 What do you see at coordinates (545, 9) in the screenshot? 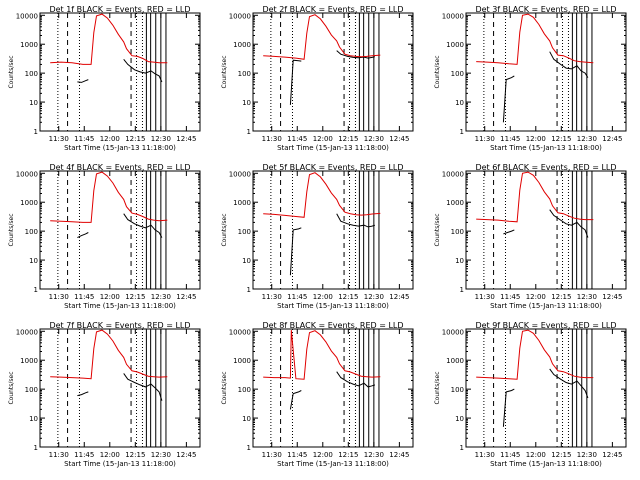
I see `panel-title: Det 3f BLACK = Events, RED = LLD` at bounding box center [545, 9].